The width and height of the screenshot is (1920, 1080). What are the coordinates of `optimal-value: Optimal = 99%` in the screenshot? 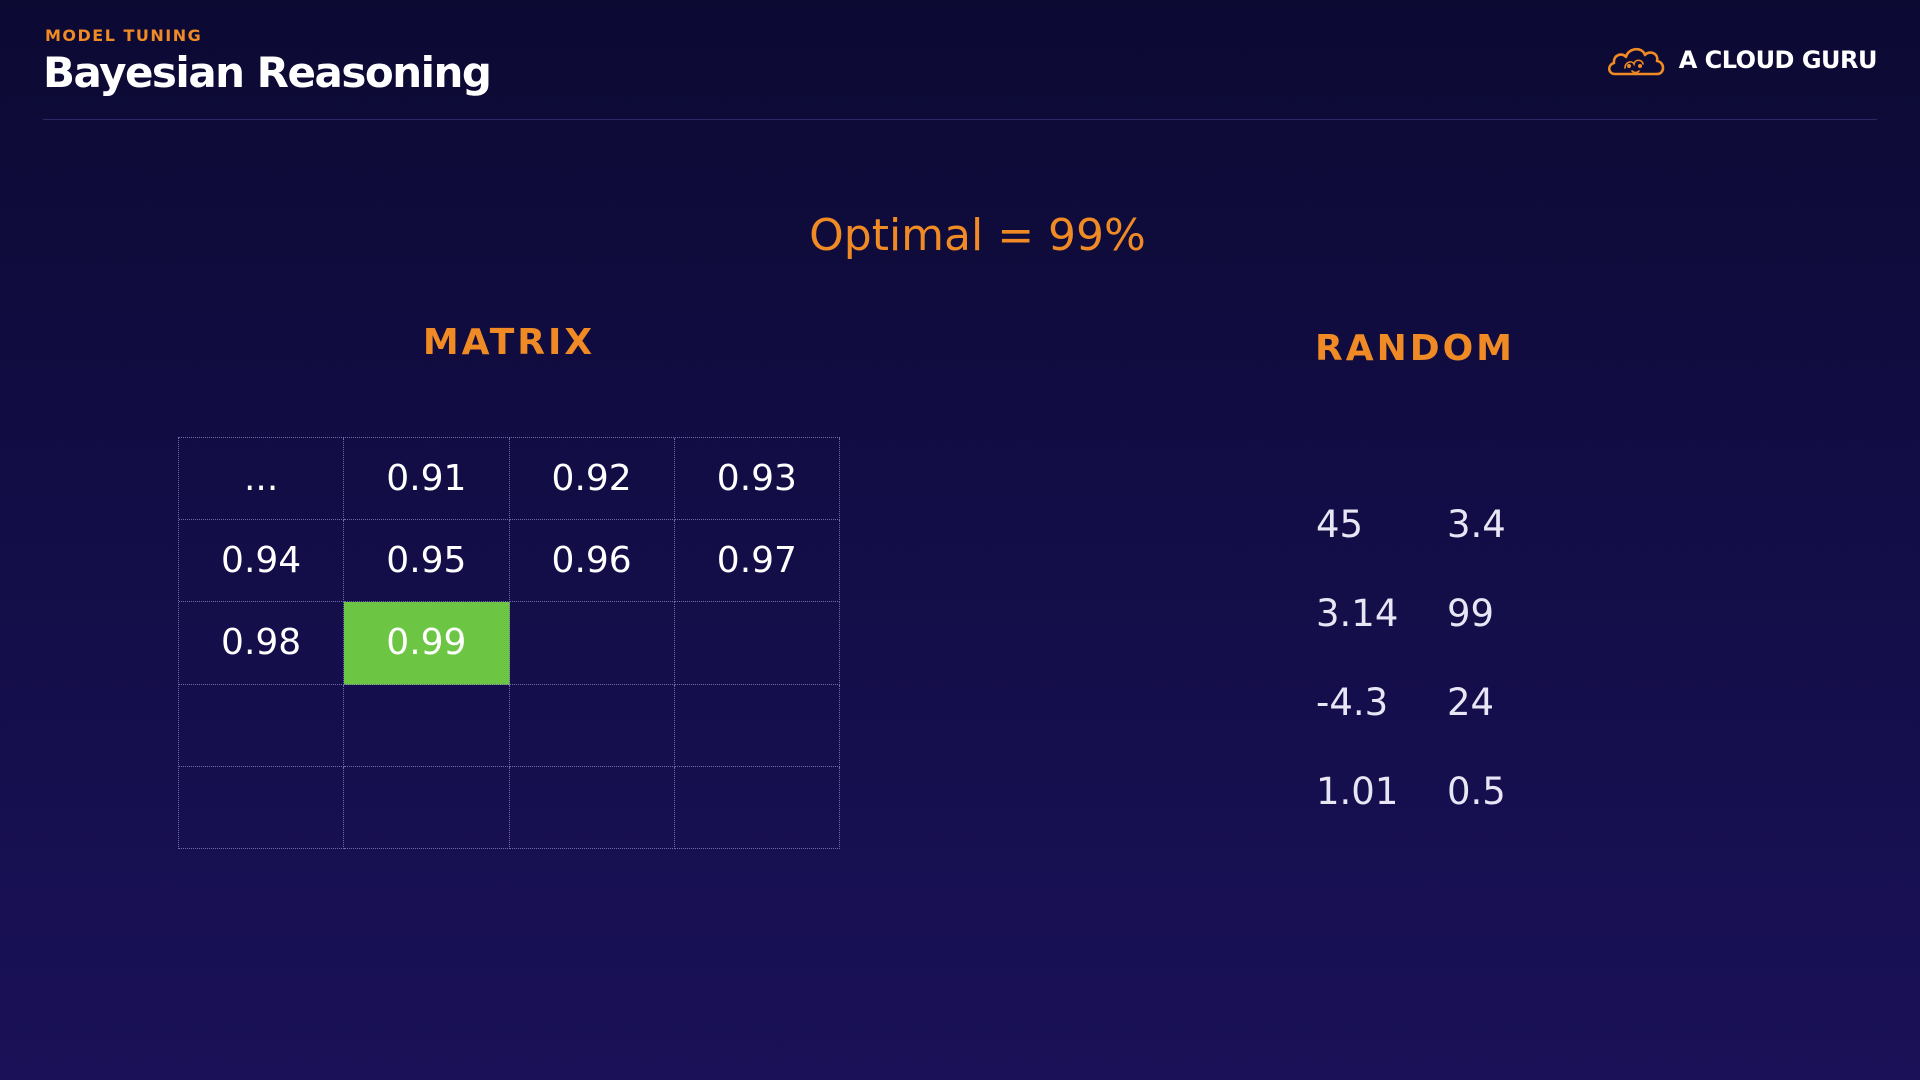 It's located at (977, 235).